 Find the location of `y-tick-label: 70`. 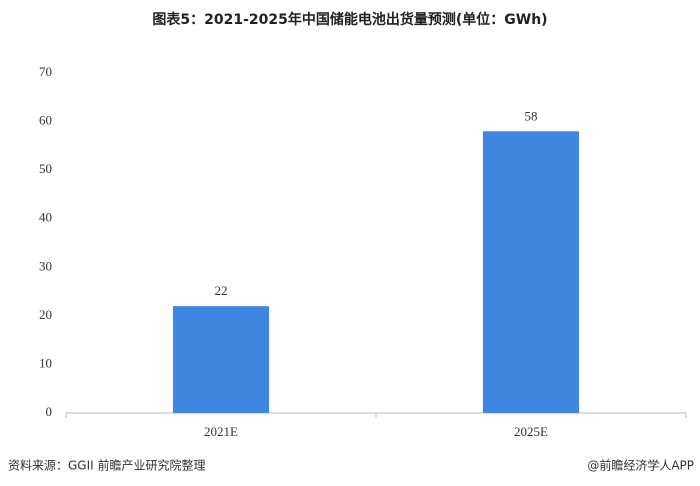

y-tick-label: 70 is located at coordinates (45, 71).